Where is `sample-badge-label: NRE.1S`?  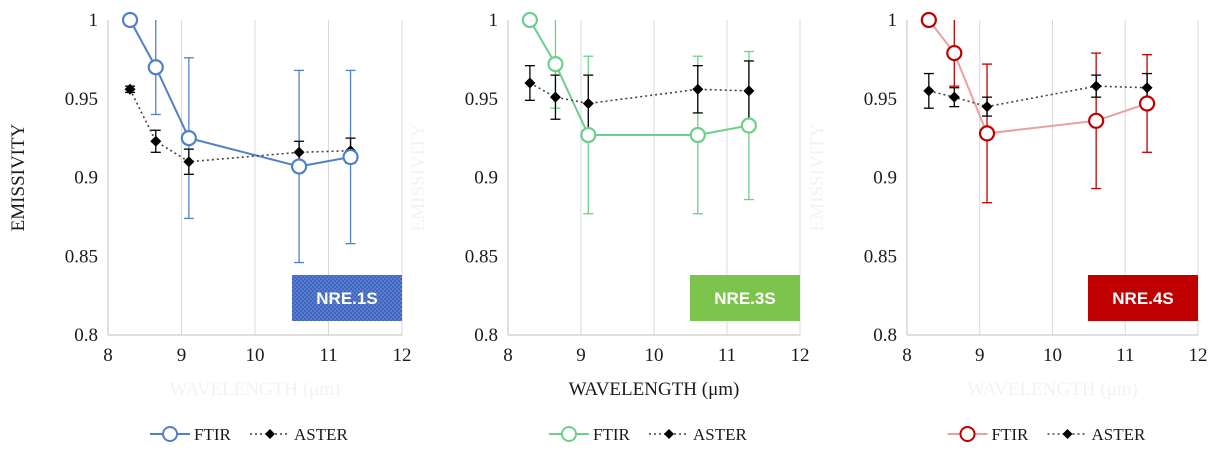 sample-badge-label: NRE.1S is located at coordinates (346, 298).